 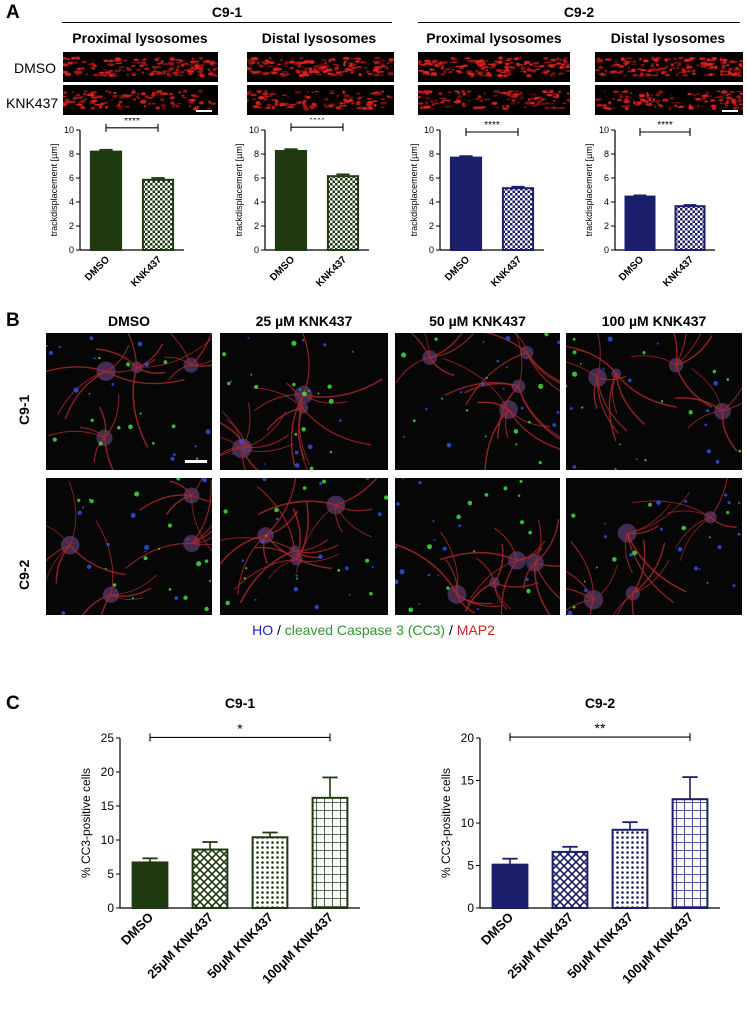 I want to click on subtitle-distal-c9-1: Distal lysosomes, so click(x=319, y=38).